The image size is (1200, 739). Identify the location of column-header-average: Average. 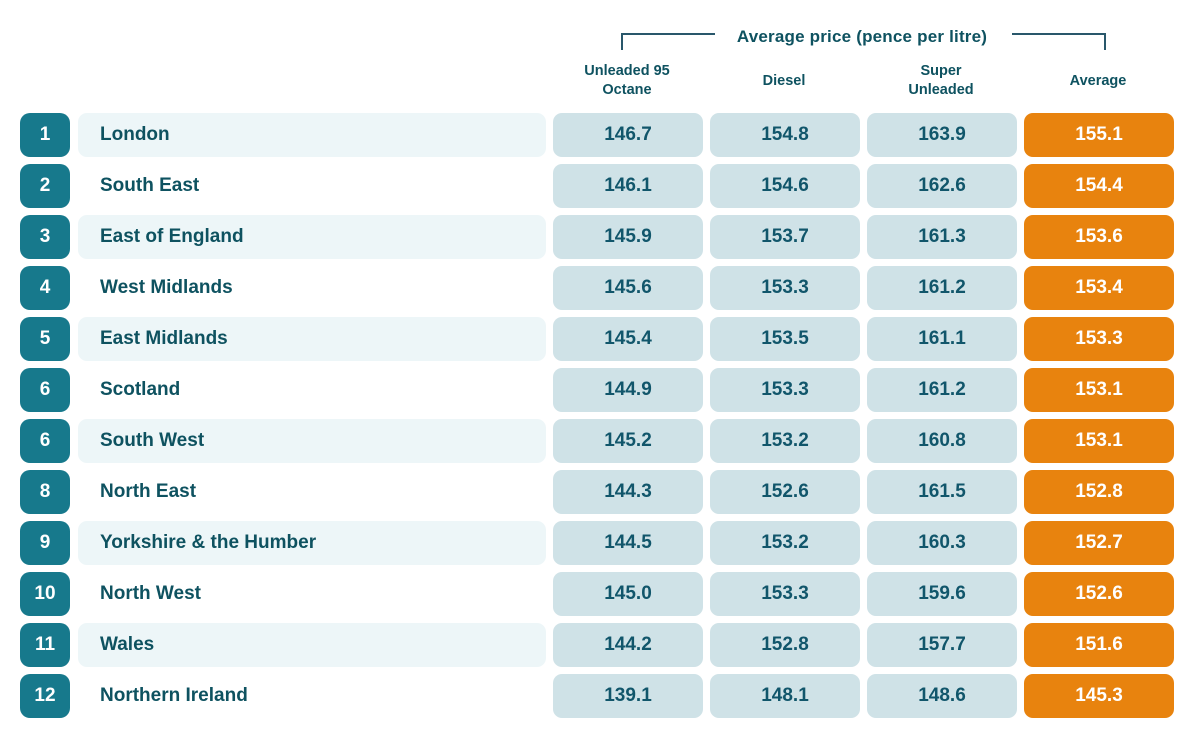
(1098, 81).